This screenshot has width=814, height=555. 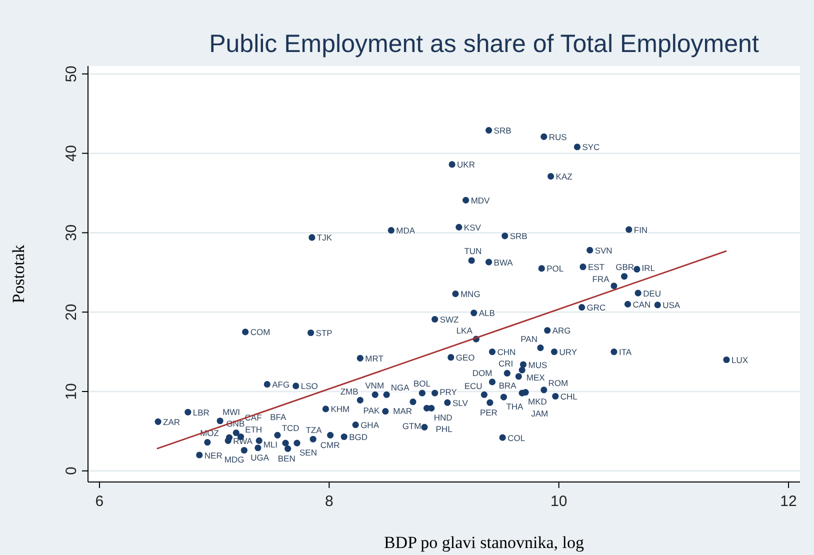 What do you see at coordinates (278, 417) in the screenshot?
I see `data-label: BFA` at bounding box center [278, 417].